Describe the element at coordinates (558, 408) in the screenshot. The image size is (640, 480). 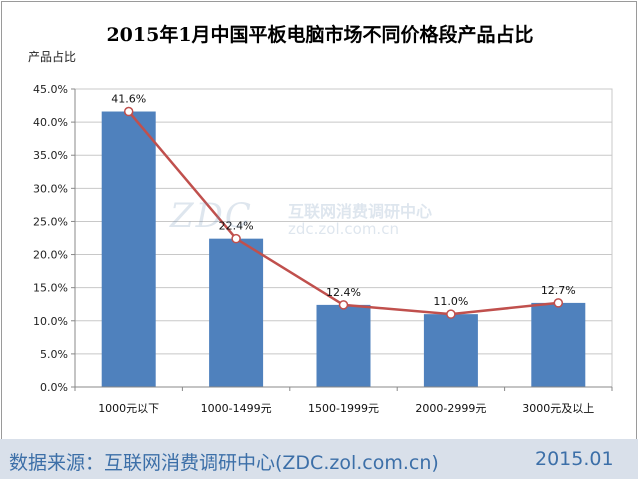
I see `x-tick-label: 3000元及以上` at that location.